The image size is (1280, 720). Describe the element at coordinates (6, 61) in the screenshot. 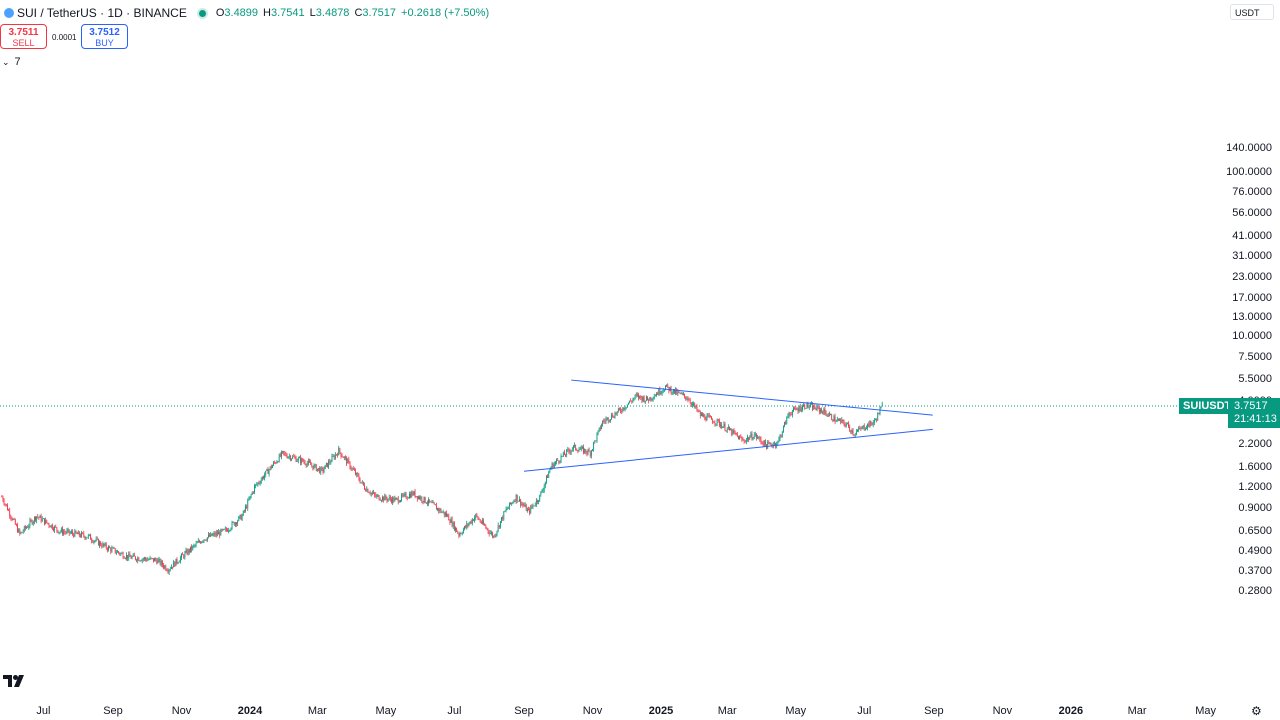

I see `chevron-down-icon: ⌄` at that location.